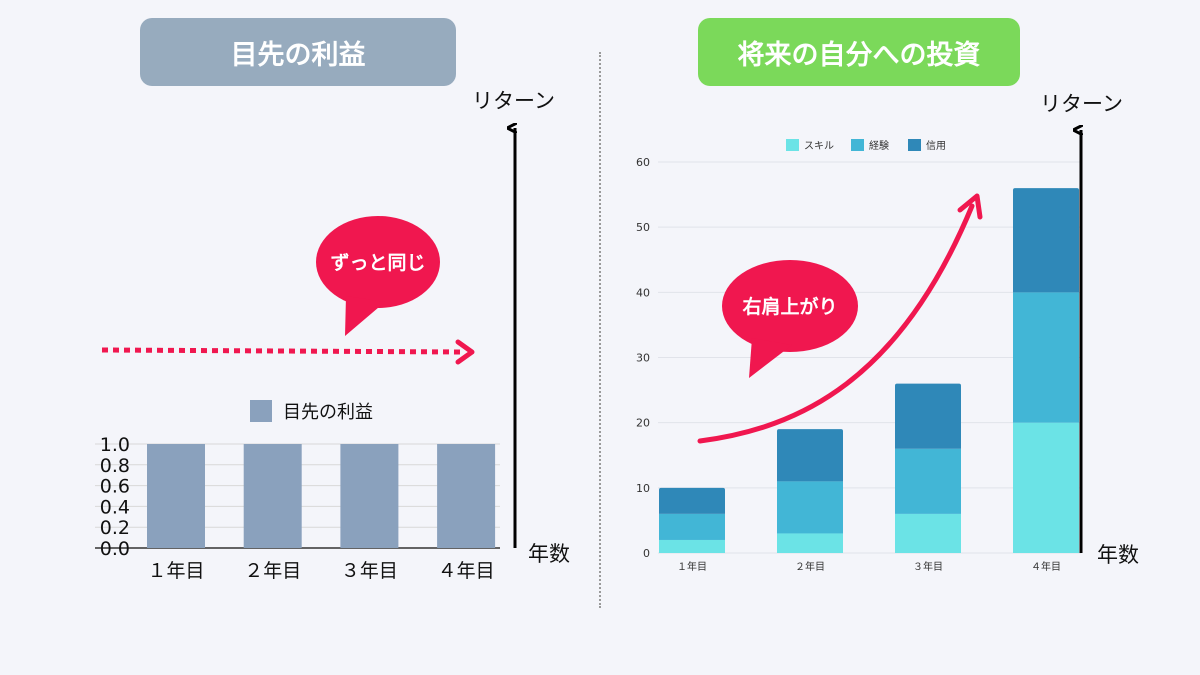 The image size is (1200, 675). What do you see at coordinates (261, 411) in the screenshot?
I see `left-legend-swatch` at bounding box center [261, 411].